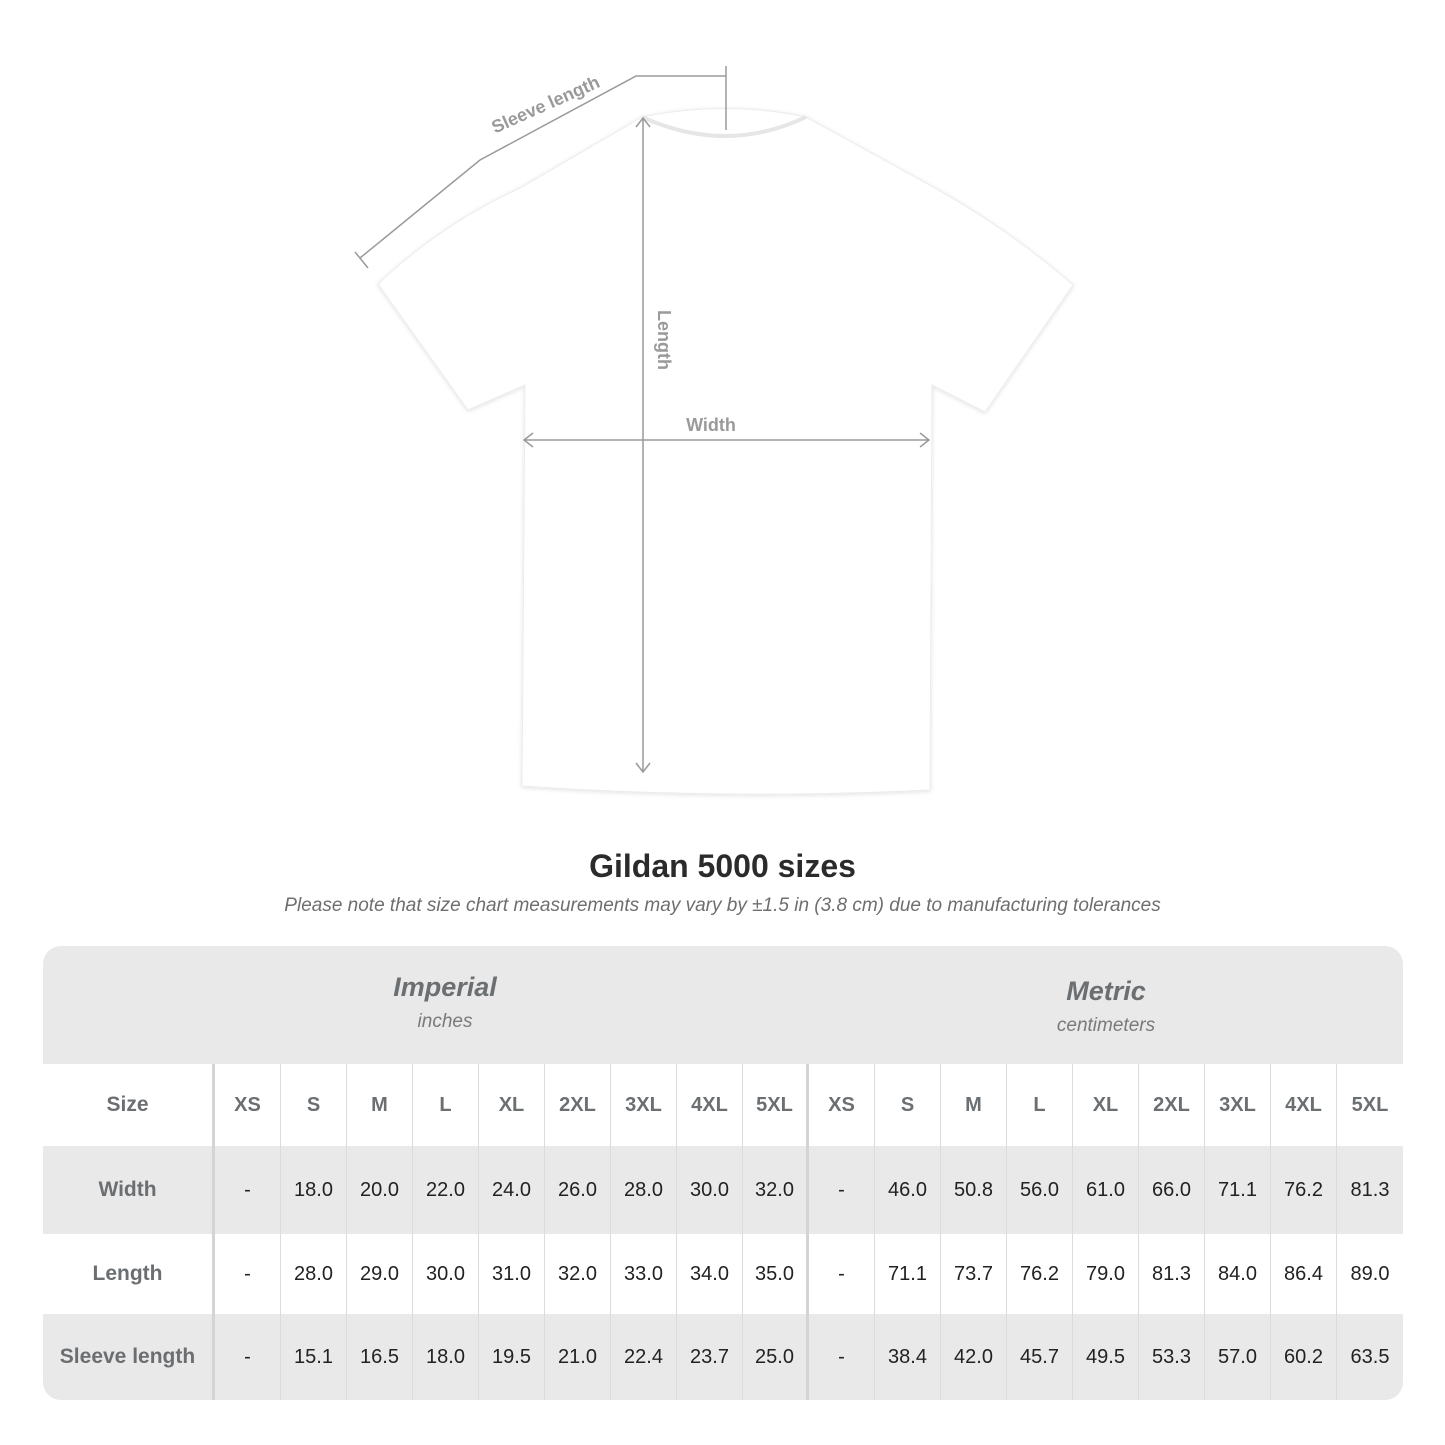 This screenshot has height=1445, width=1445. What do you see at coordinates (1370, 1356) in the screenshot?
I see `metric-value-cell: 63.5` at bounding box center [1370, 1356].